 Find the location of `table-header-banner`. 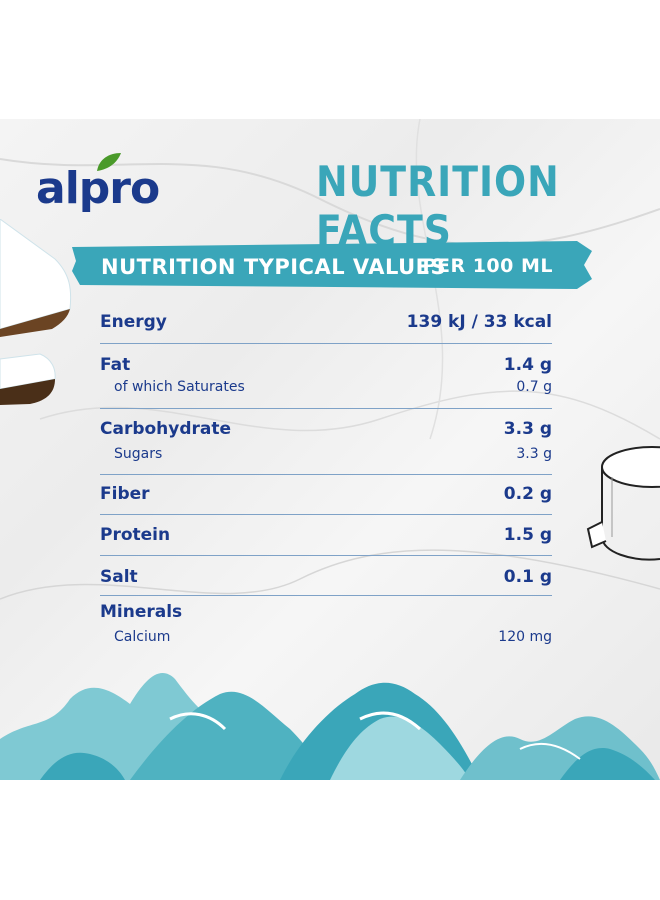

table-header-banner is located at coordinates (332, 265).